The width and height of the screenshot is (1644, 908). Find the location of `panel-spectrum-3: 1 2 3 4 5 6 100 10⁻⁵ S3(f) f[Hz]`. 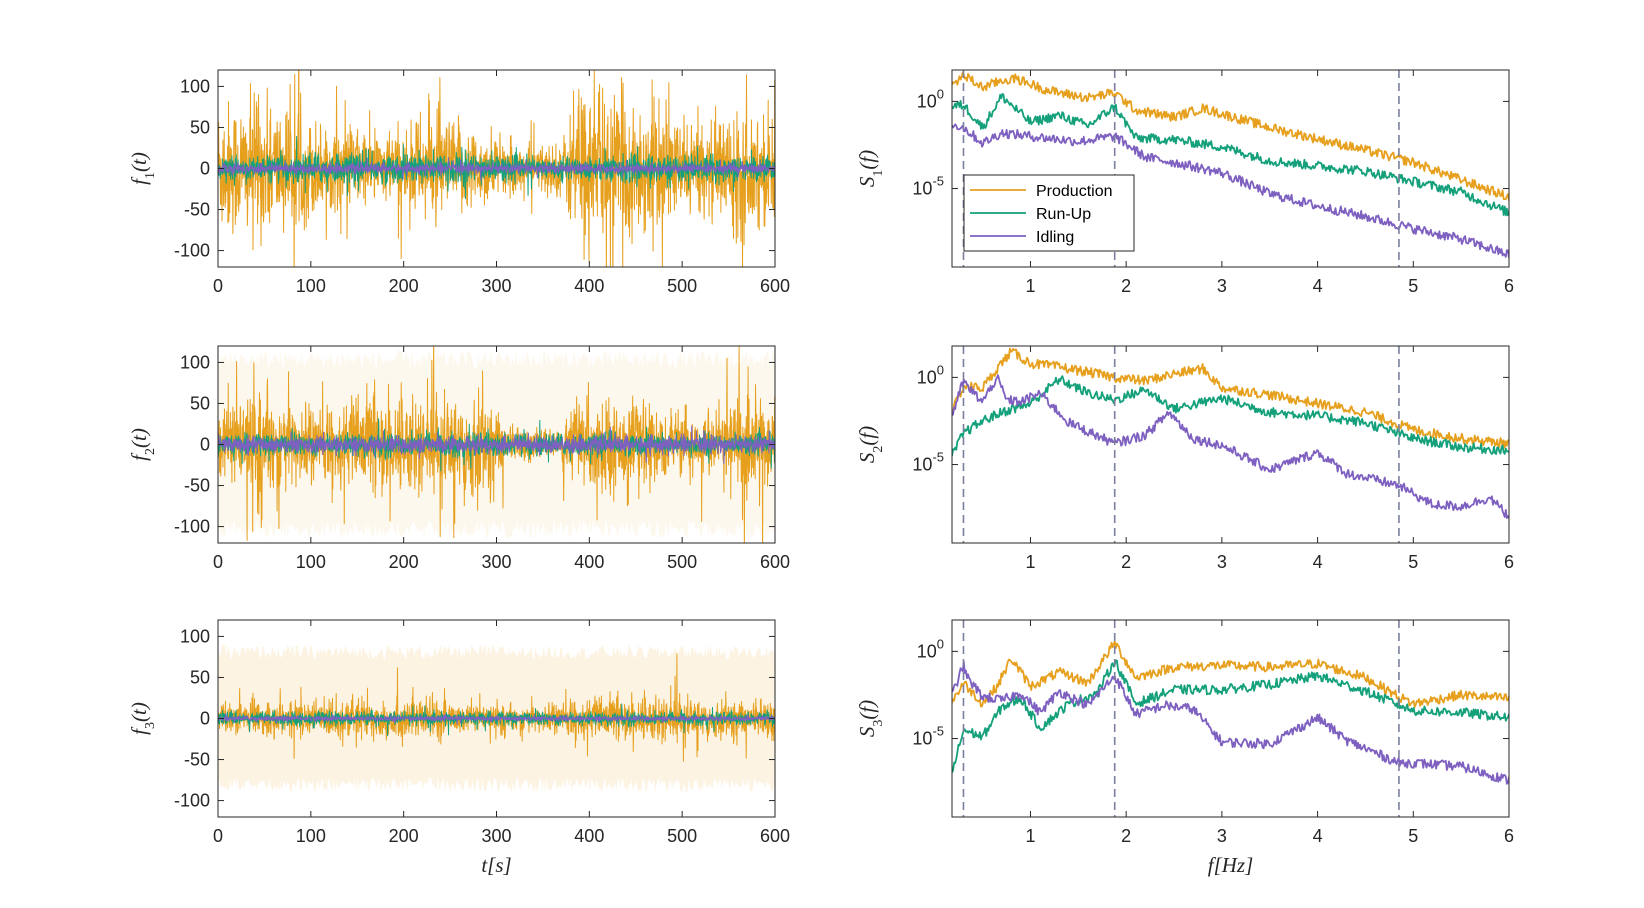

panel-spectrum-3: 1 2 3 4 5 6 100 10⁻⁵ S3(f) f[Hz] is located at coordinates (1184, 748).